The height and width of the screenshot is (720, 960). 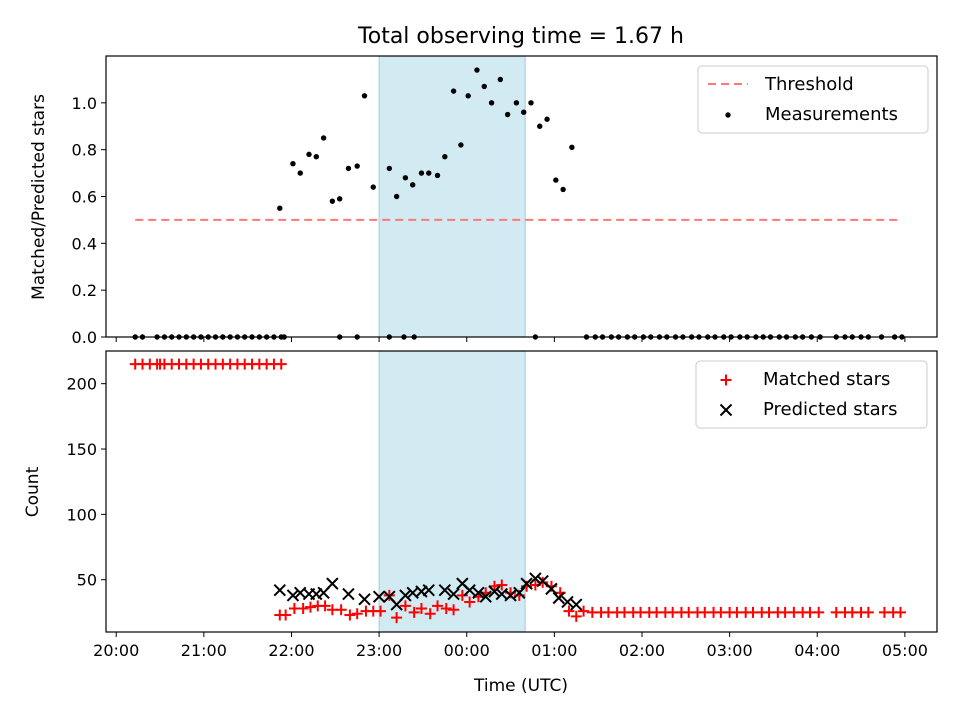 What do you see at coordinates (204, 650) in the screenshot?
I see `x-tick-label: 21:00` at bounding box center [204, 650].